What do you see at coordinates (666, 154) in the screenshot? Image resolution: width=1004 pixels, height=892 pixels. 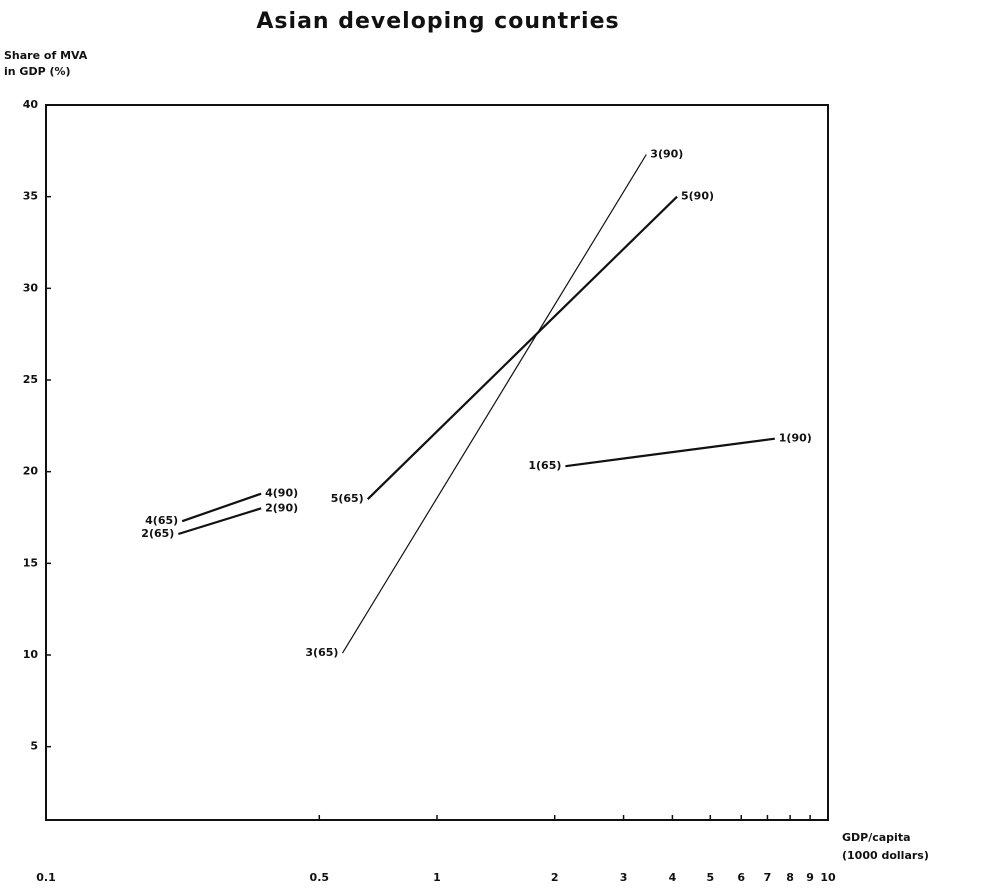 I see `point-label: 3(90)` at bounding box center [666, 154].